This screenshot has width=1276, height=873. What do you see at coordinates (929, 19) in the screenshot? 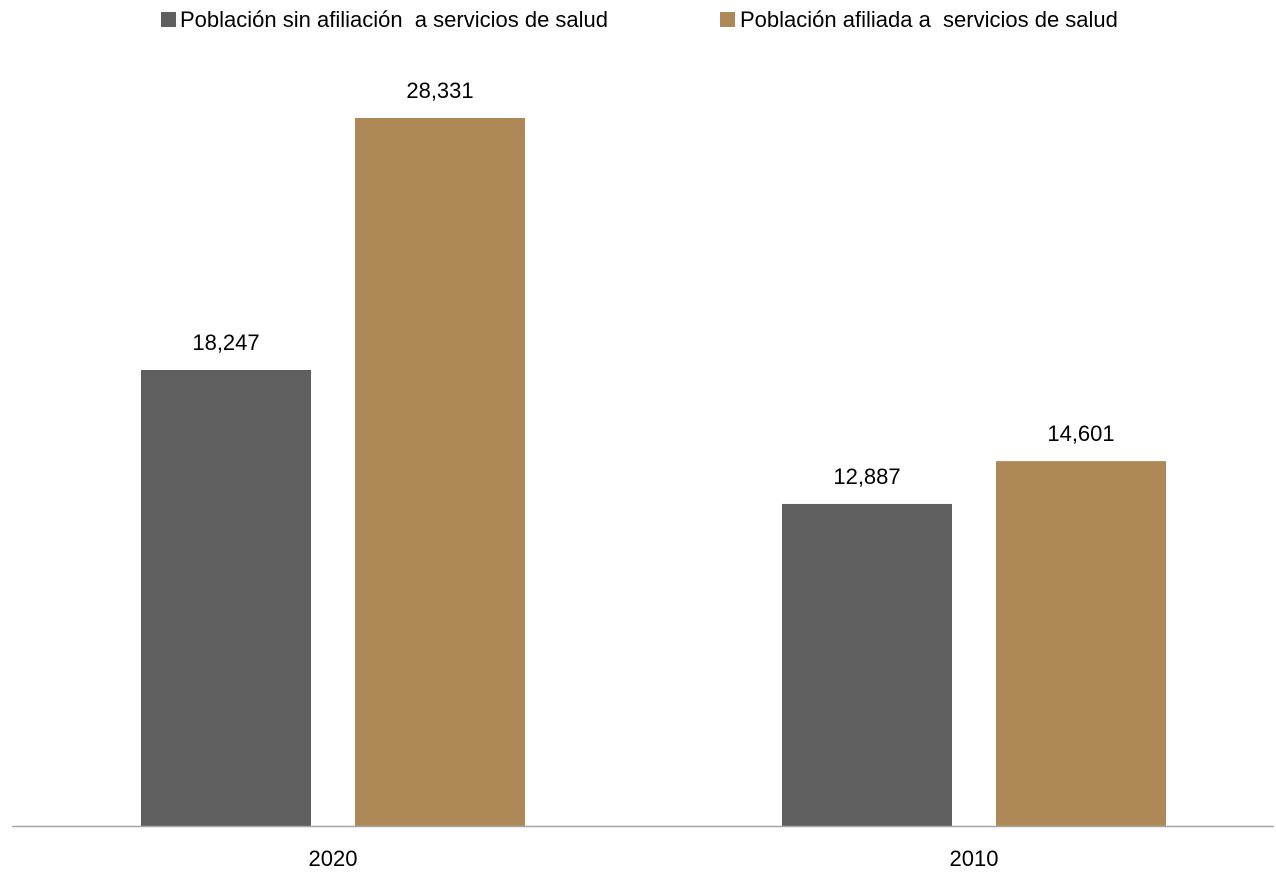
I see `legend-label-afiliada: Población afiliada a servicios de salud` at bounding box center [929, 19].